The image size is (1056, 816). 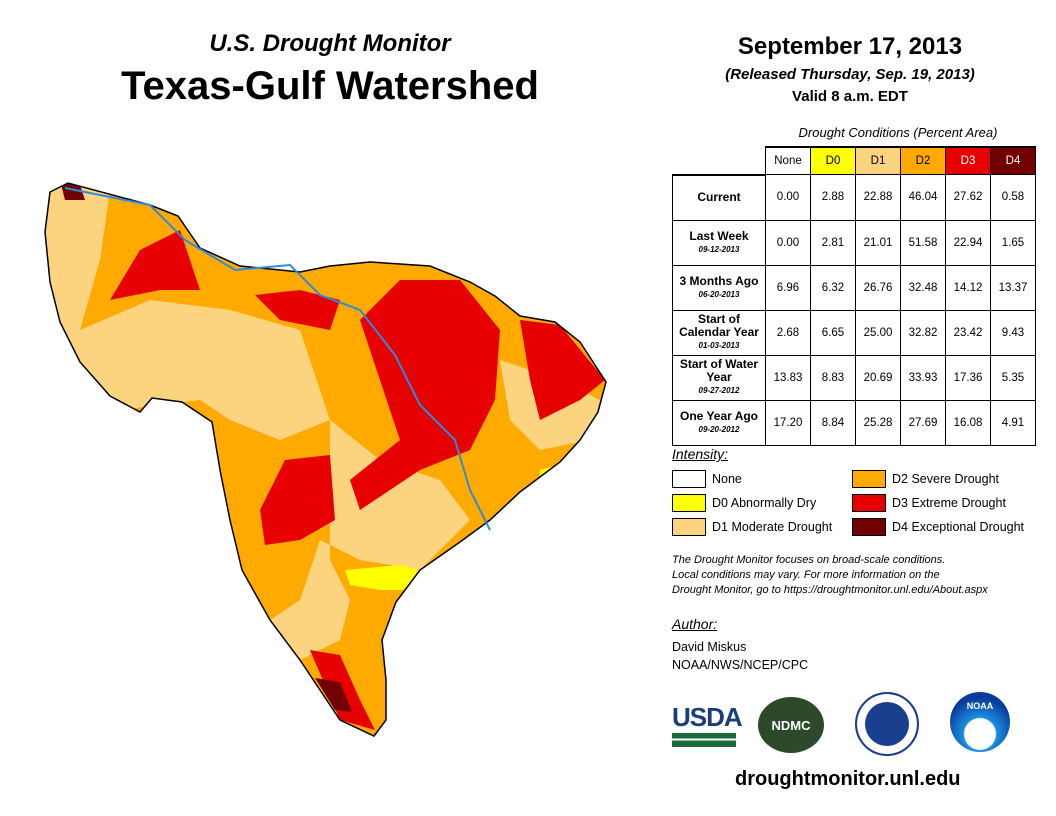 What do you see at coordinates (923, 422) in the screenshot?
I see `table-cell: 27.69` at bounding box center [923, 422].